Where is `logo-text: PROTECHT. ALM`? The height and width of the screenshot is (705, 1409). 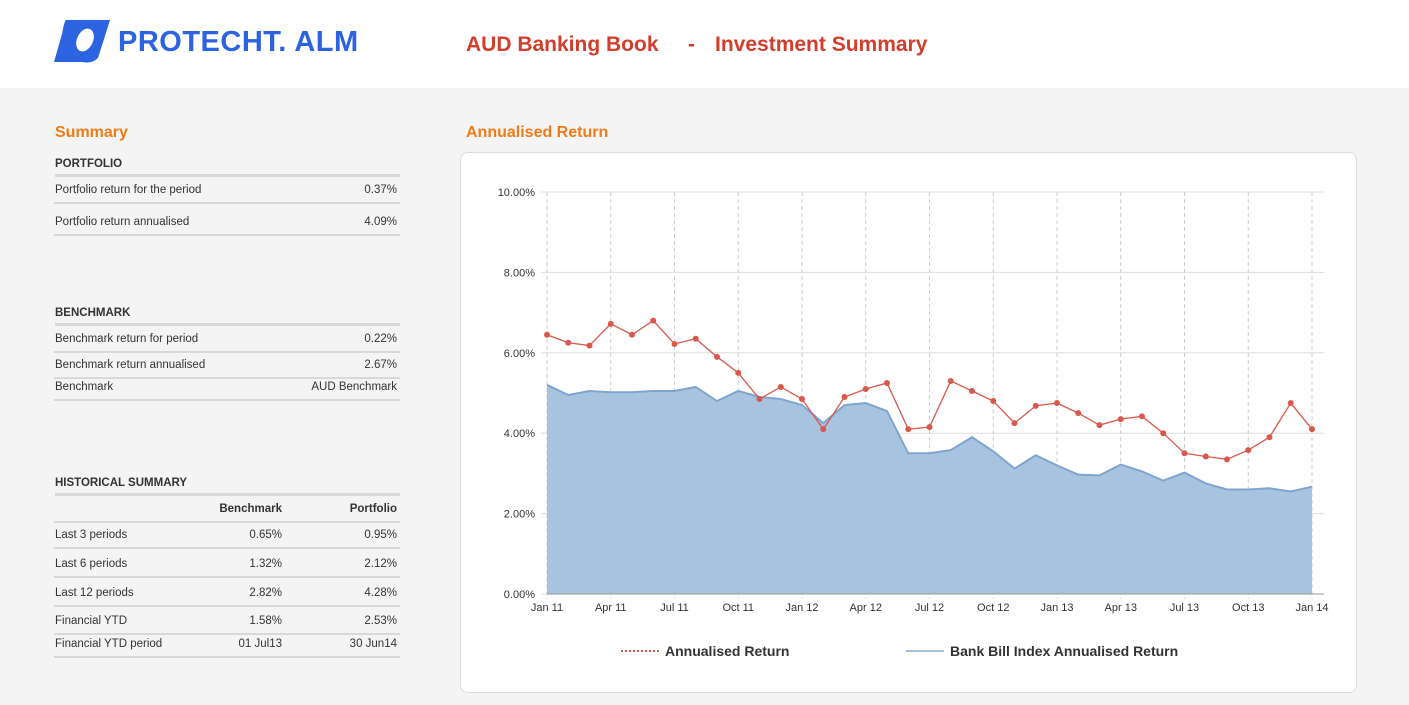
logo-text: PROTECHT. ALM is located at coordinates (238, 42).